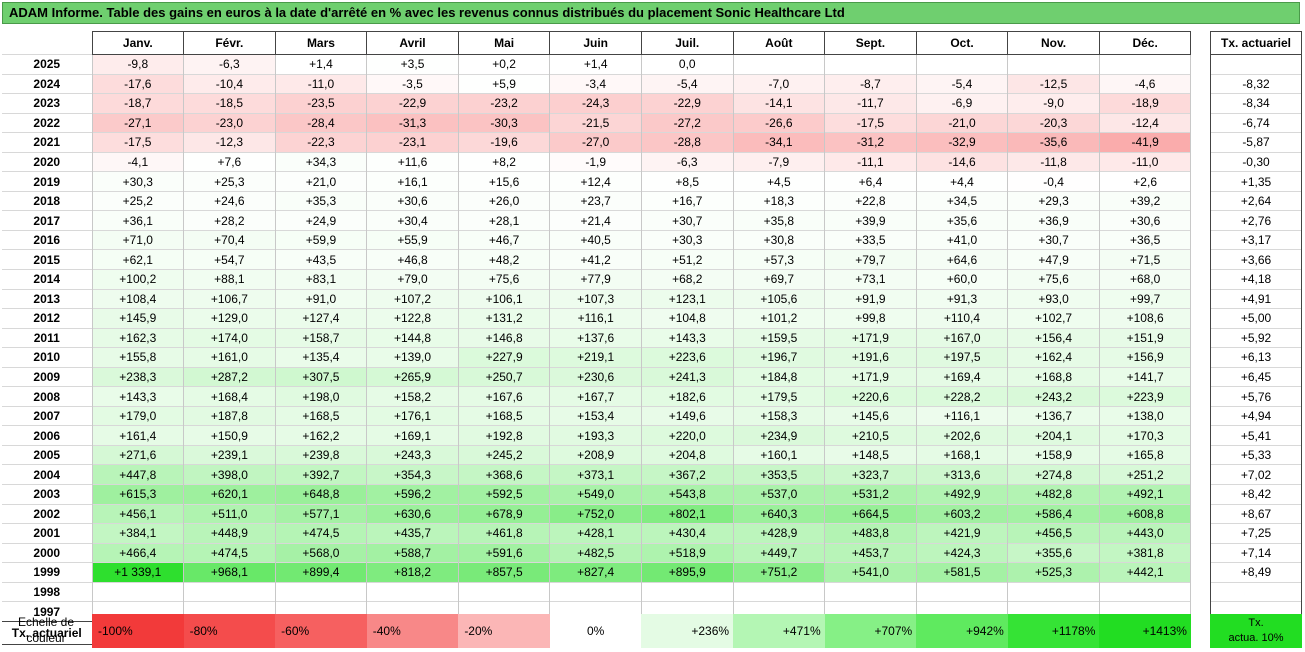  I want to click on gain-cell: +447,8, so click(138, 474).